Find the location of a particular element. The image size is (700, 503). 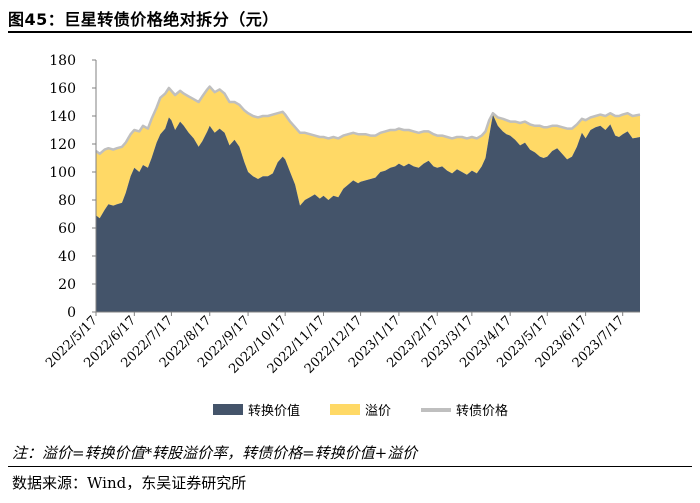

y-tick-label: 120 is located at coordinates (62, 145).